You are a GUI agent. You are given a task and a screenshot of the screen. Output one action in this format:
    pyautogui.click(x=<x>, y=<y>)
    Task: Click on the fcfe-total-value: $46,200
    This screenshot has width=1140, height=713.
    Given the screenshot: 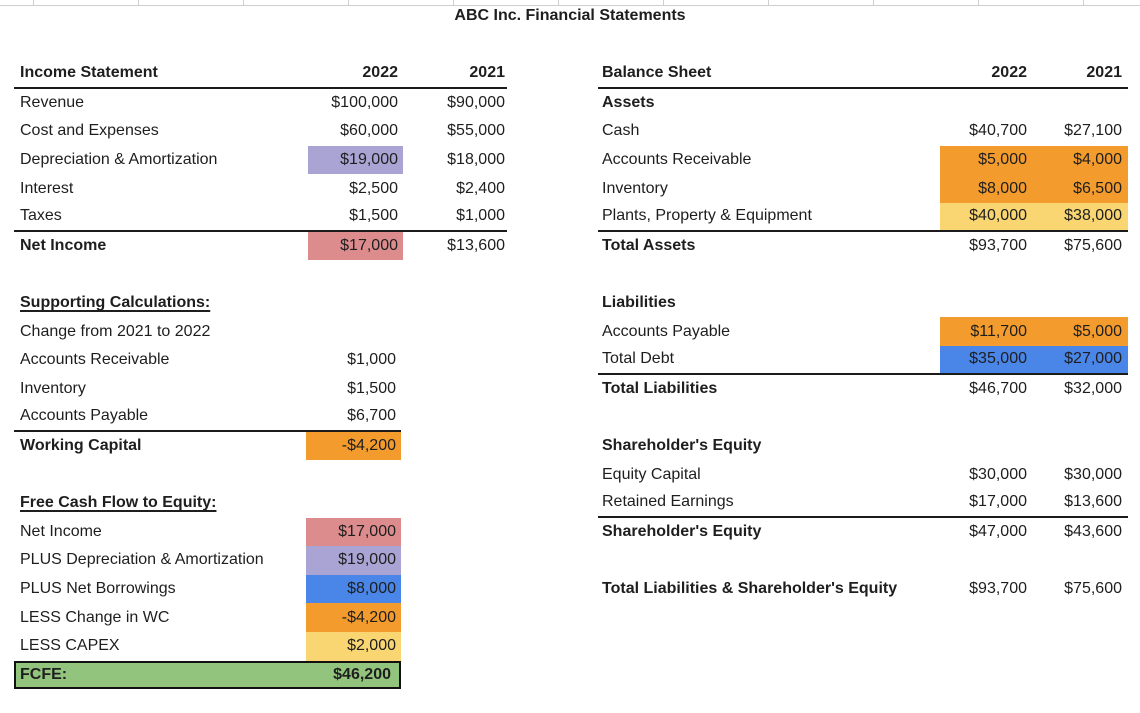 What is the action you would take?
    pyautogui.click(x=362, y=674)
    